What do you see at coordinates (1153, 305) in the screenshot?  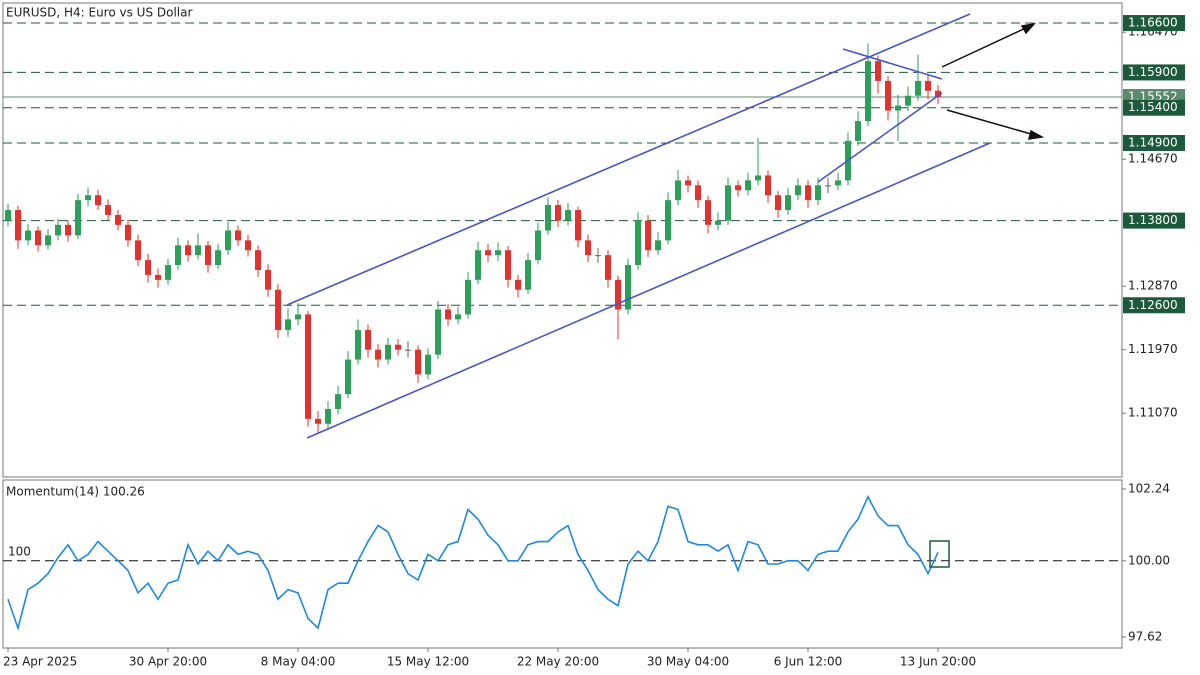 I see `level-label: 1.12600` at bounding box center [1153, 305].